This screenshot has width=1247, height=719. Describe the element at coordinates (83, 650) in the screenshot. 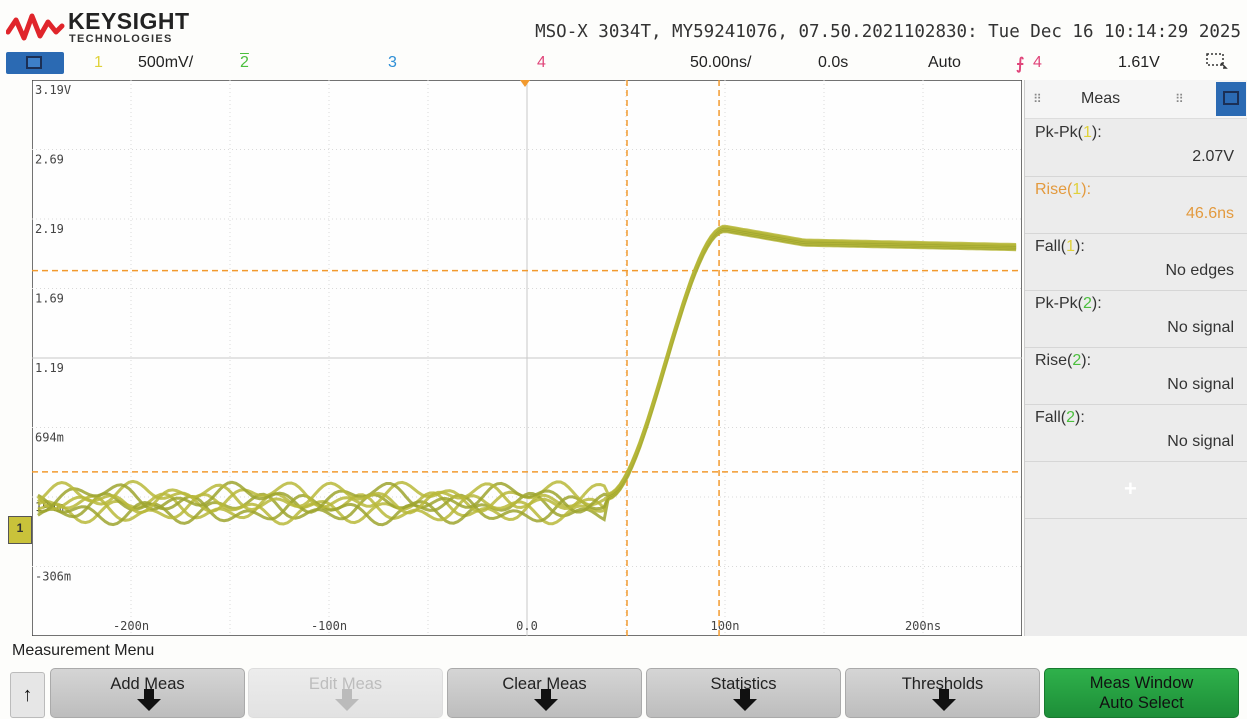

I see `softkey-menu-title: Measurement Menu` at that location.